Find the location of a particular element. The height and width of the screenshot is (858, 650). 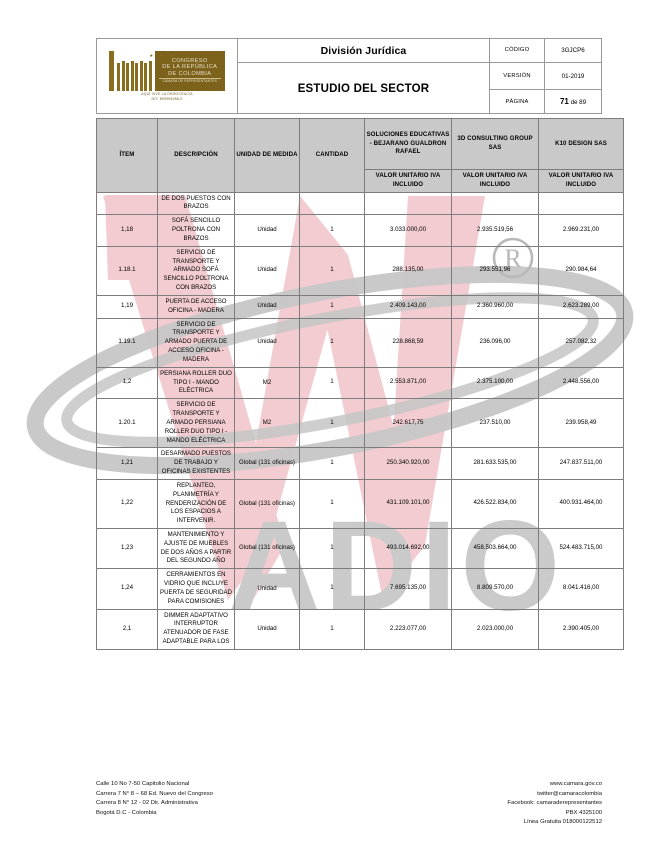

footer-line: Calle 10 No 7-50 Capitolio Nacional is located at coordinates (143, 784).